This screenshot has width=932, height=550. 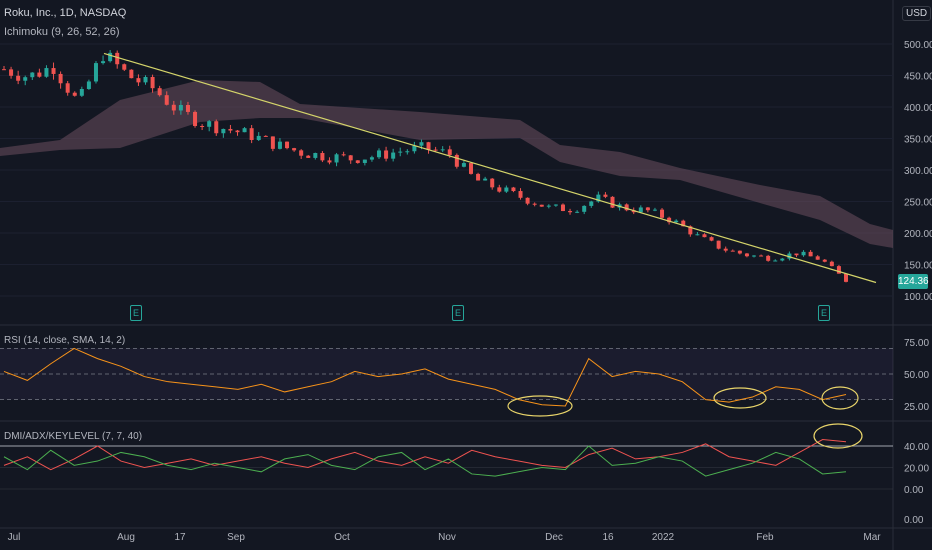 What do you see at coordinates (73, 436) in the screenshot?
I see `dmi-legend: DMI/ADX/KEYLEVEL (7, 7, 40)` at bounding box center [73, 436].